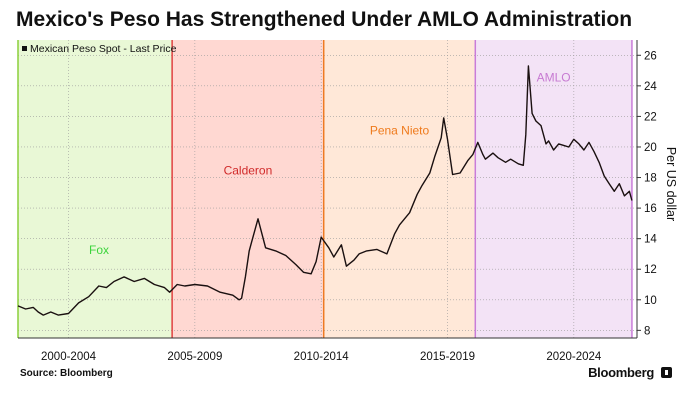  What do you see at coordinates (650, 270) in the screenshot?
I see `y-tick-label: 12` at bounding box center [650, 270].